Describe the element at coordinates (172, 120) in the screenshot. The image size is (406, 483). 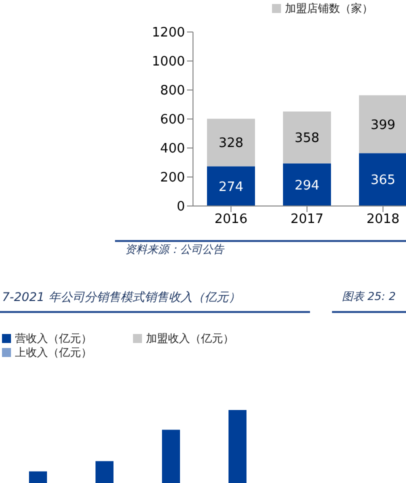
I see `y-tick-label: 600` at that location.